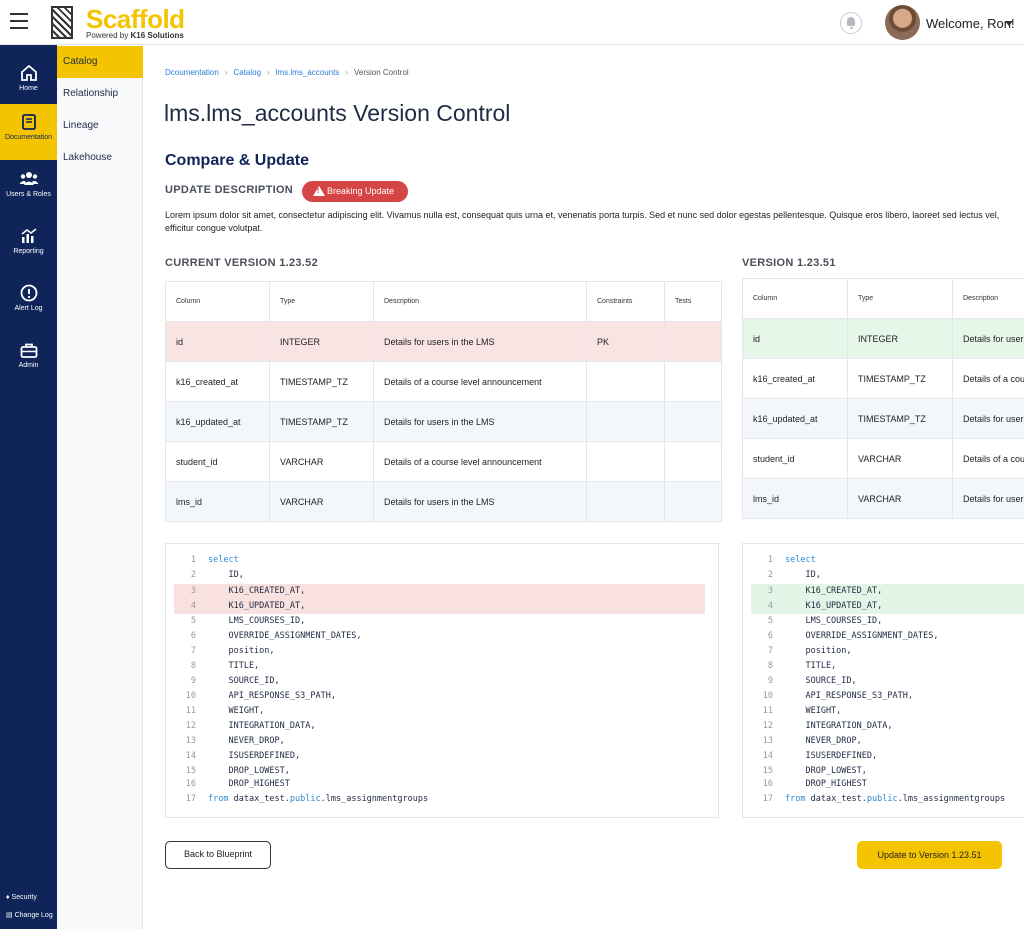  I want to click on toolbox-icon, so click(28, 350).